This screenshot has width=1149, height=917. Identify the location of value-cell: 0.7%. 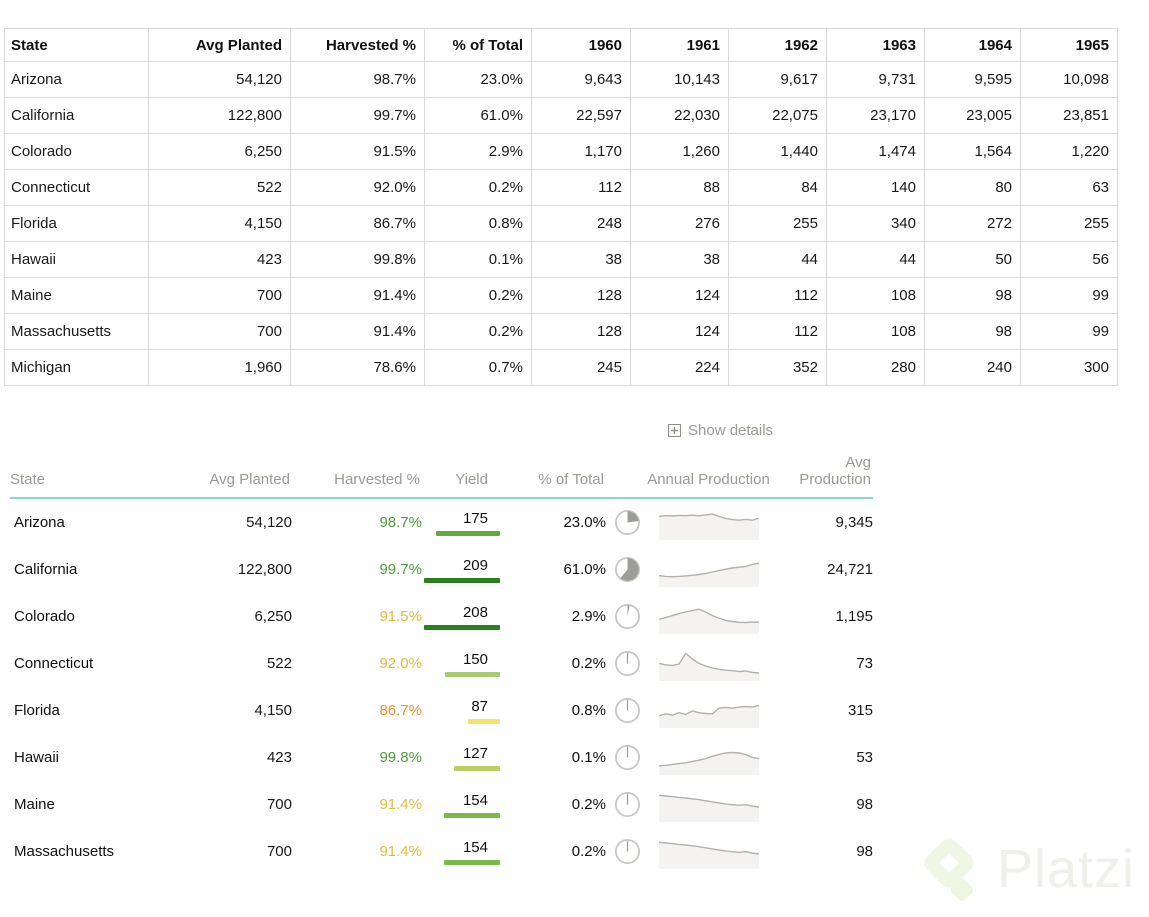
(478, 367).